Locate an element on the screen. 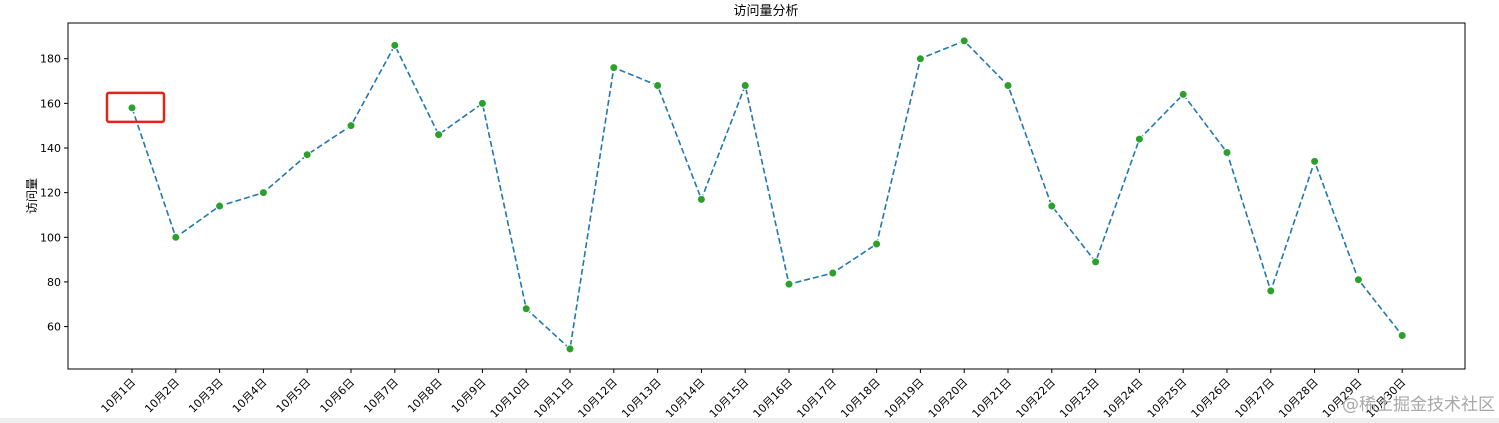 This screenshot has width=1499, height=423. x-tick-label: 10月13日 is located at coordinates (641, 398).